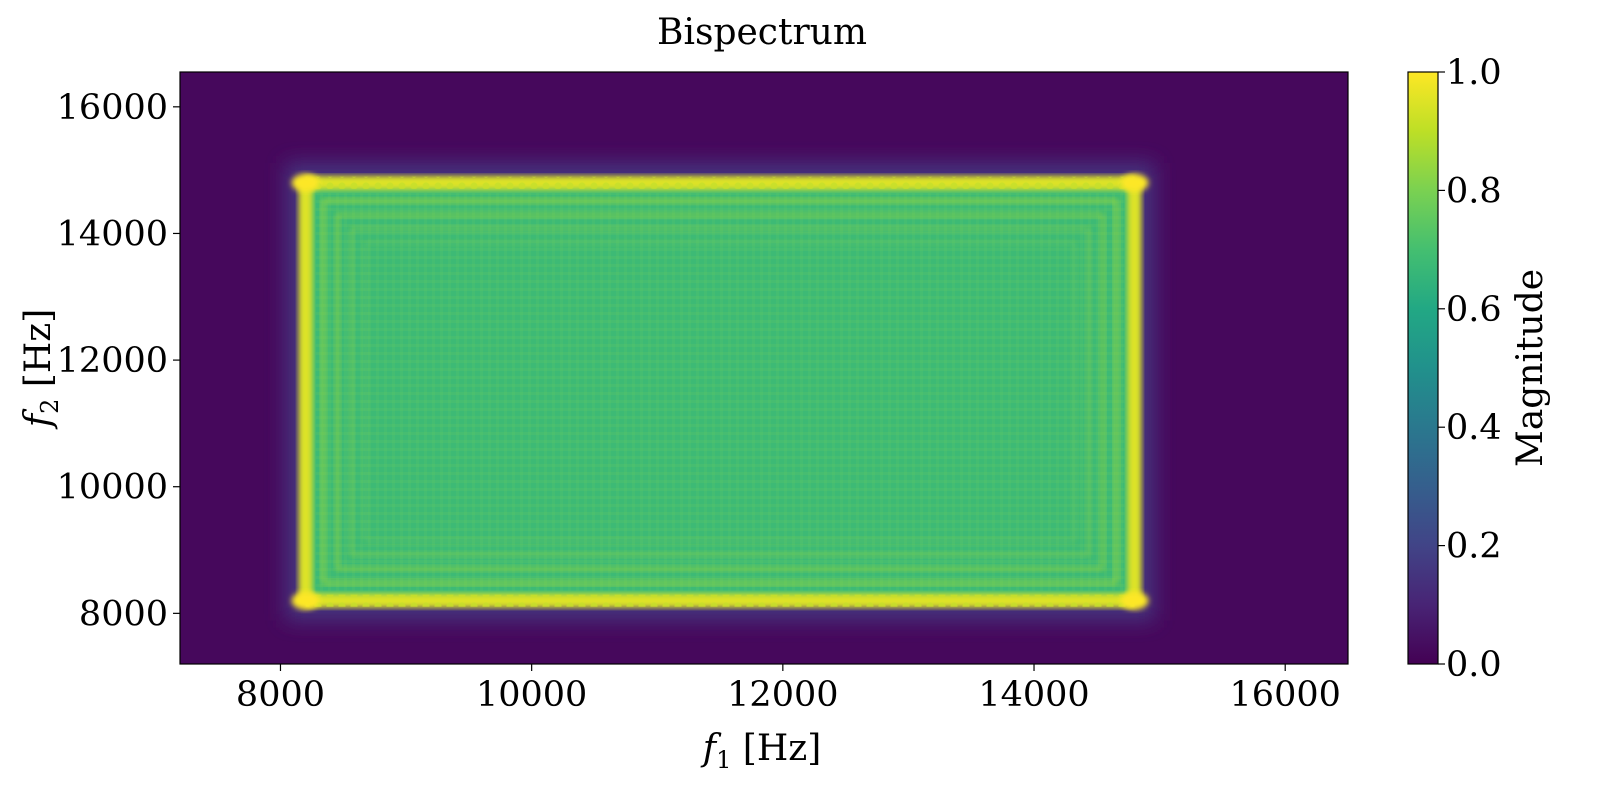 The image size is (1600, 800). What do you see at coordinates (720, 182) in the screenshot?
I see `heatmap-edge-top-beads` at bounding box center [720, 182].